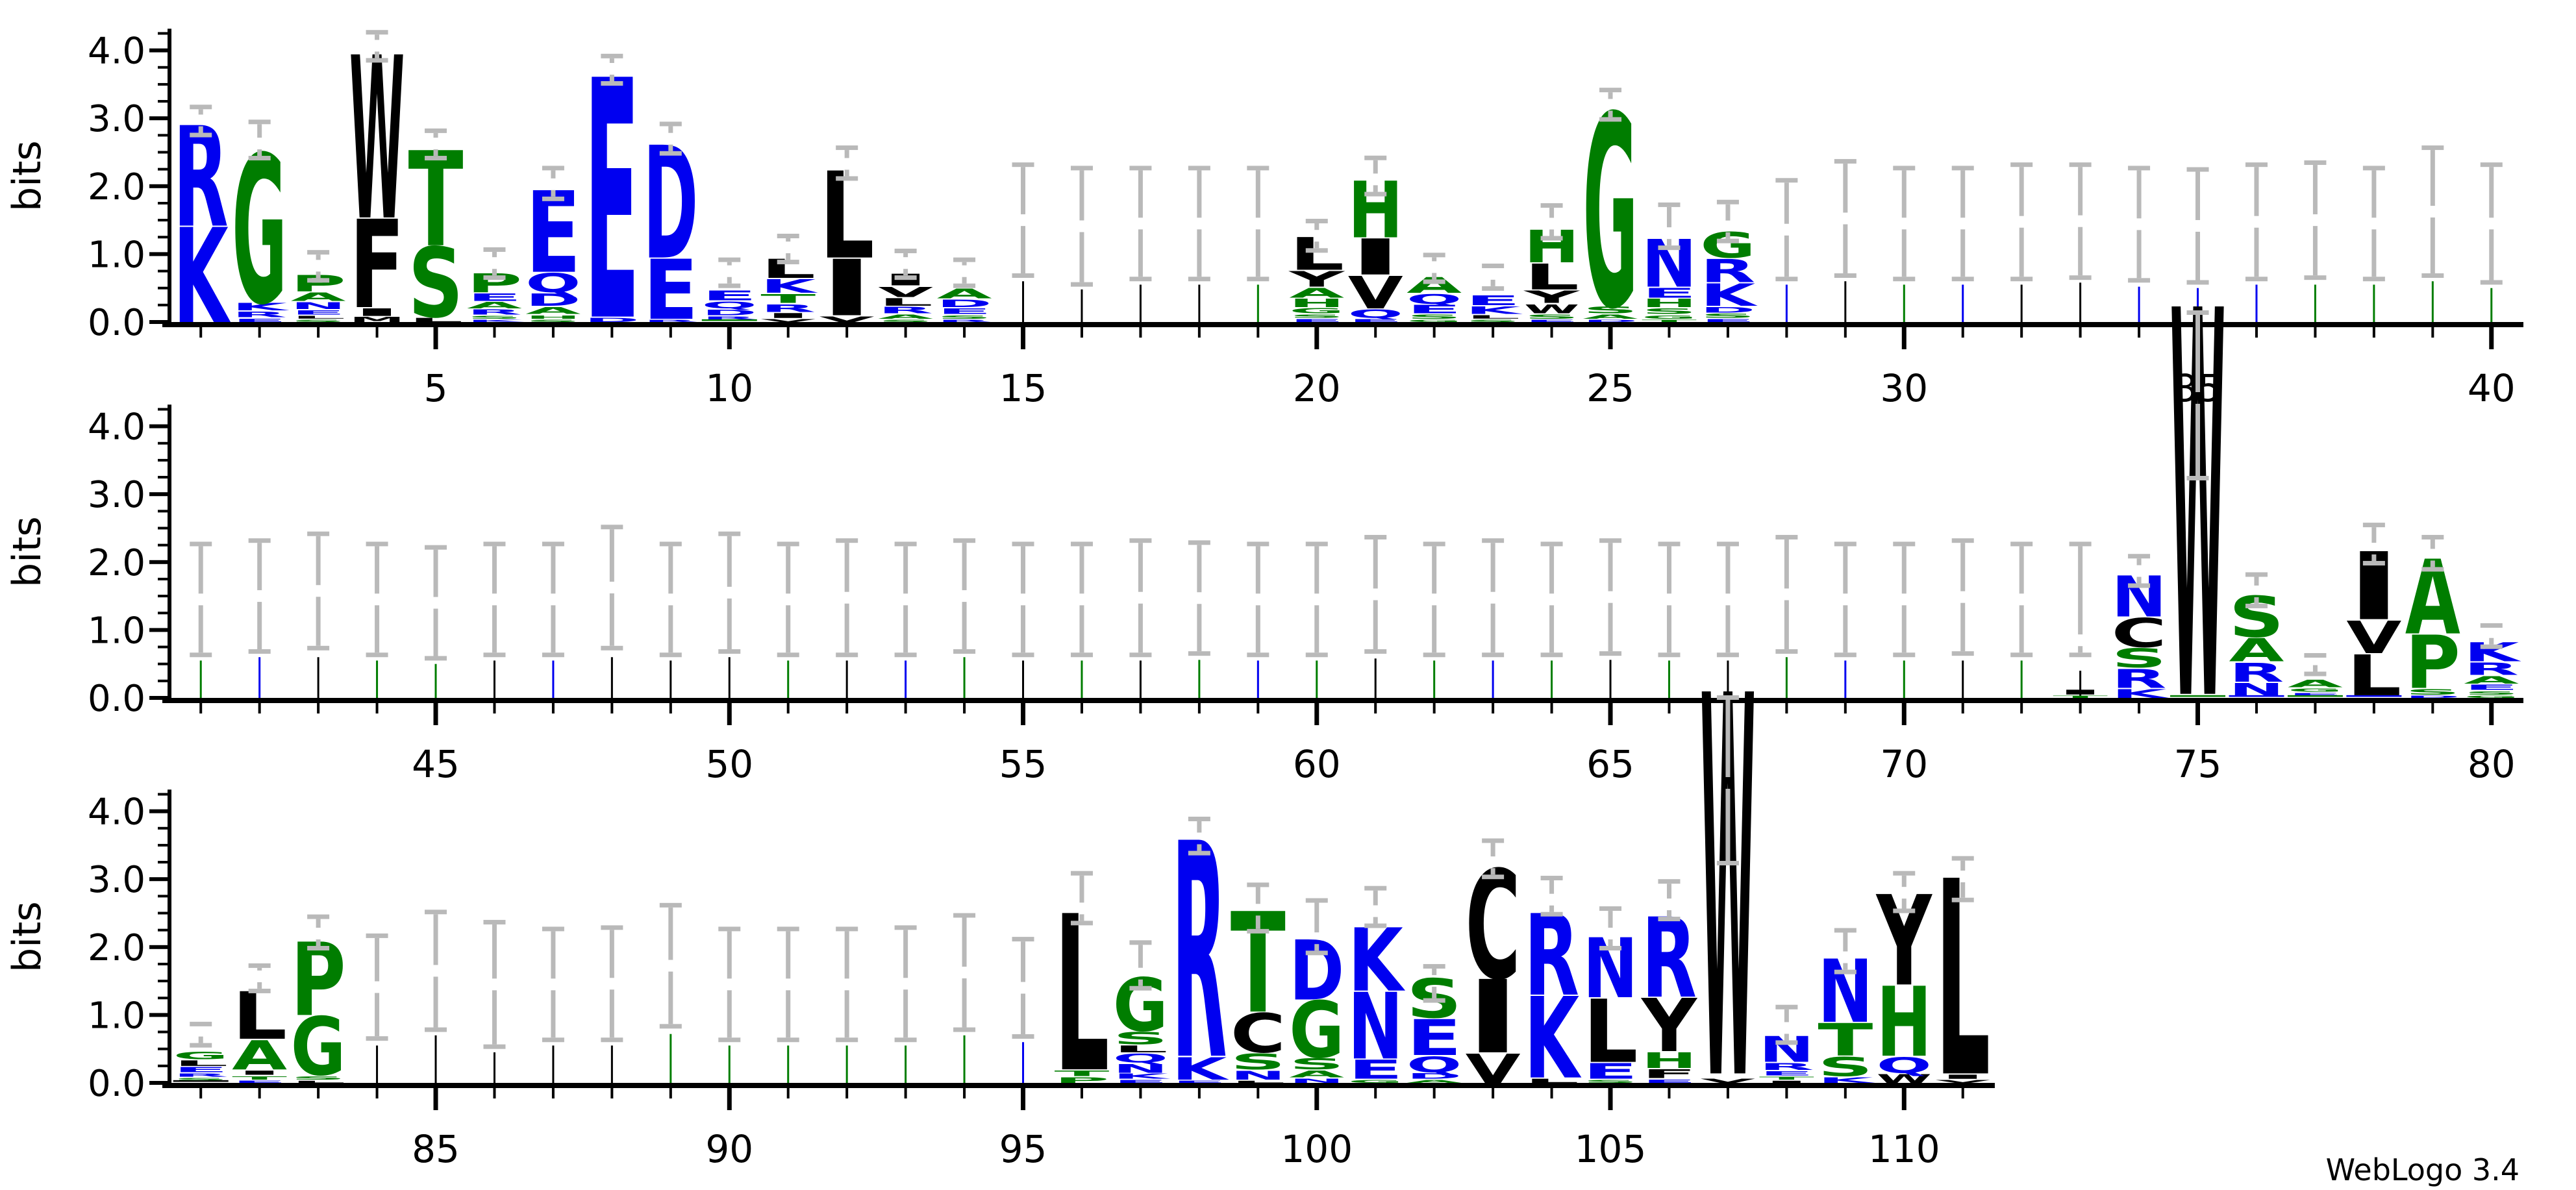  I want to click on letter-glyph: A, so click(1316, 1074).